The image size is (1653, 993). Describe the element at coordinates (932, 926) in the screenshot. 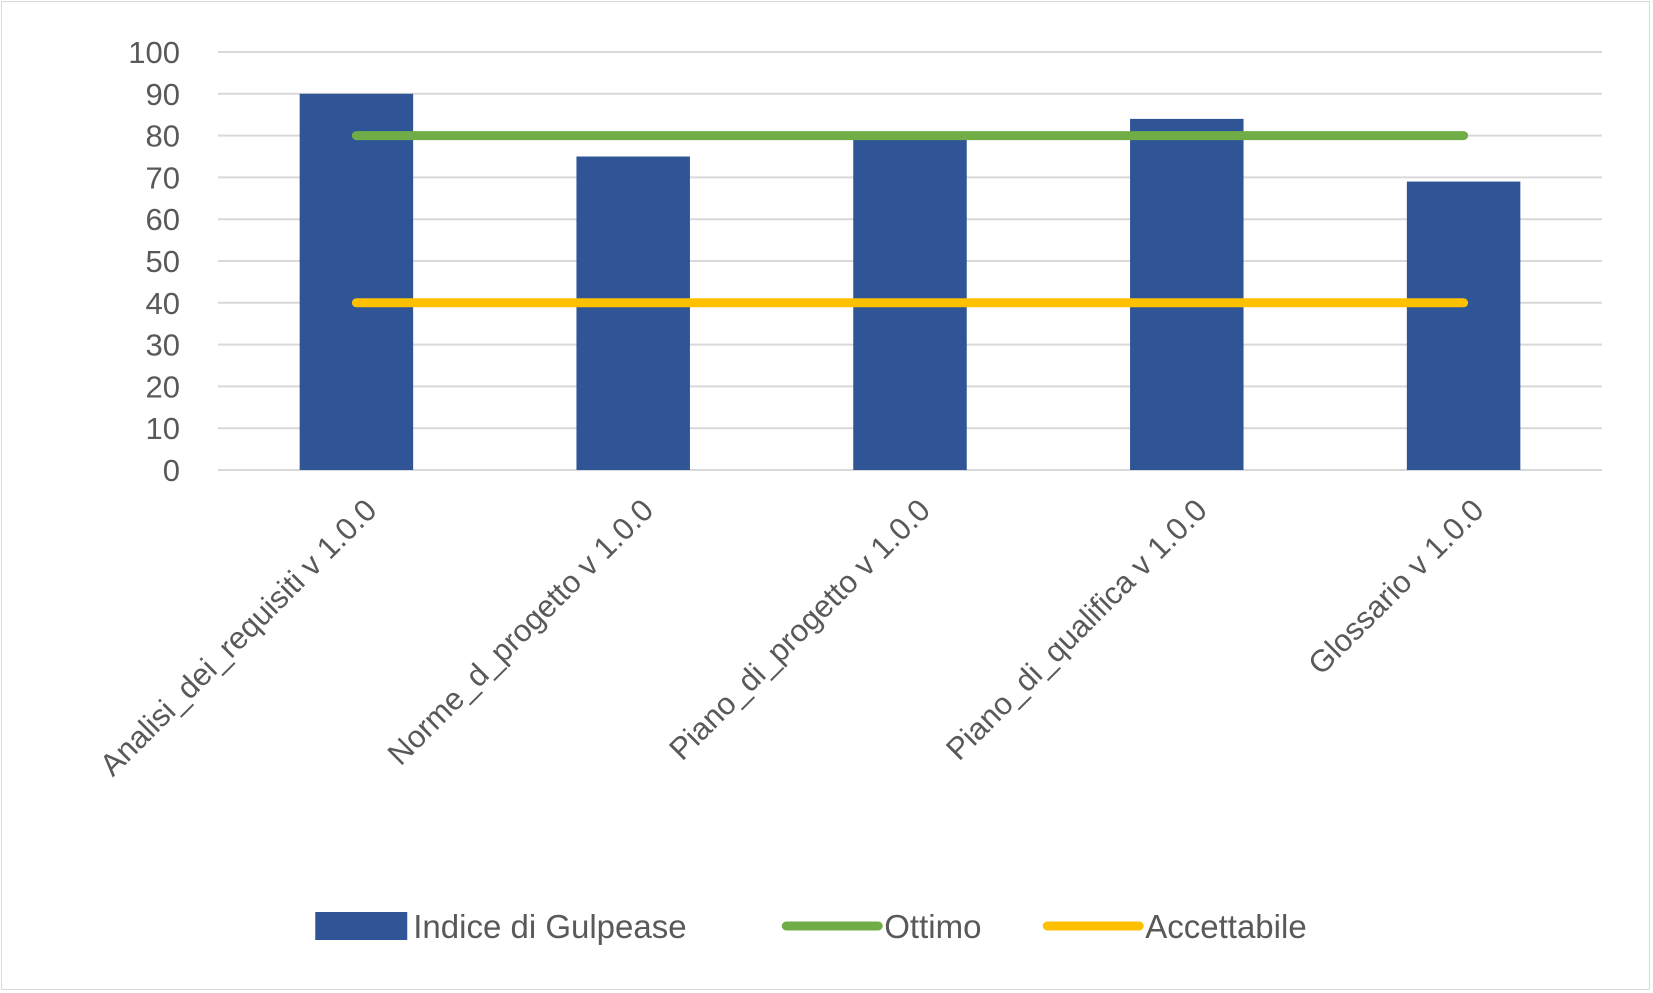

I see `legend-label: Ottimo` at that location.